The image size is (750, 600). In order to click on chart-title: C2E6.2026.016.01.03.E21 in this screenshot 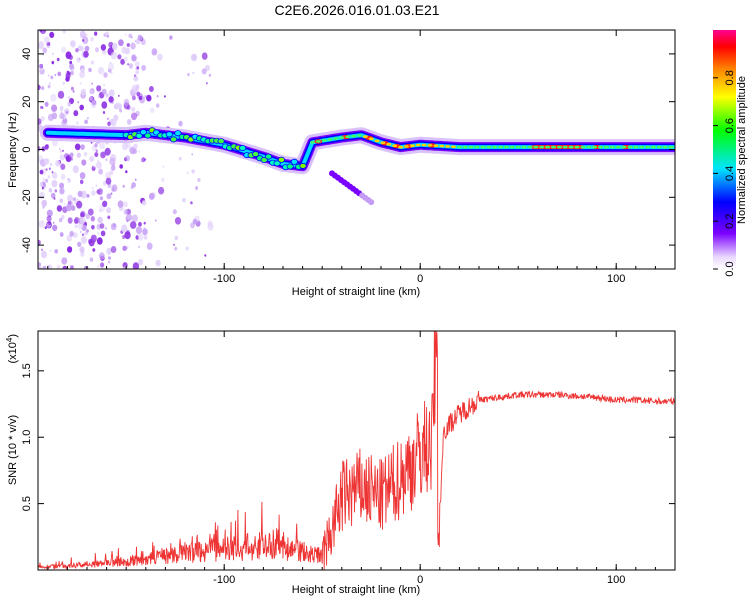, I will do `click(356, 10)`.